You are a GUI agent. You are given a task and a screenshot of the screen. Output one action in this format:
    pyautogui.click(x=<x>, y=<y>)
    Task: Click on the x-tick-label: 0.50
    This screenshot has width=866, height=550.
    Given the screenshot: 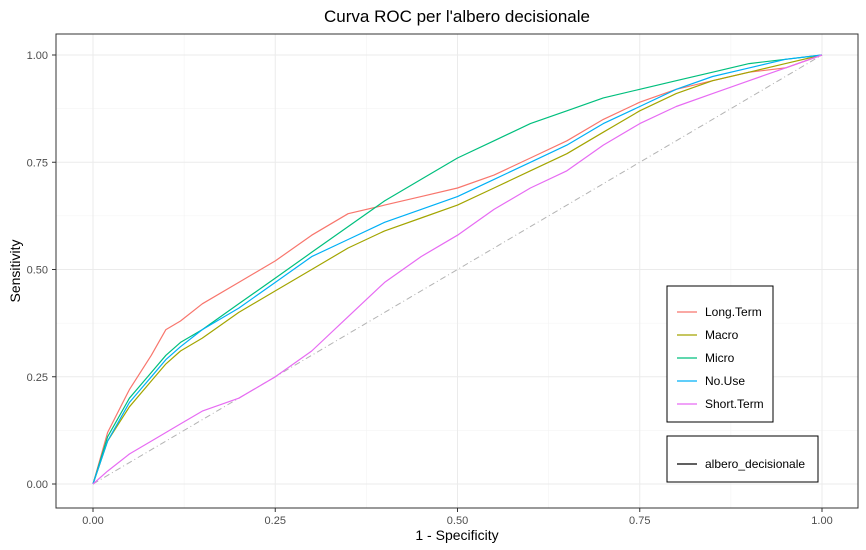 What is the action you would take?
    pyautogui.click(x=457, y=521)
    